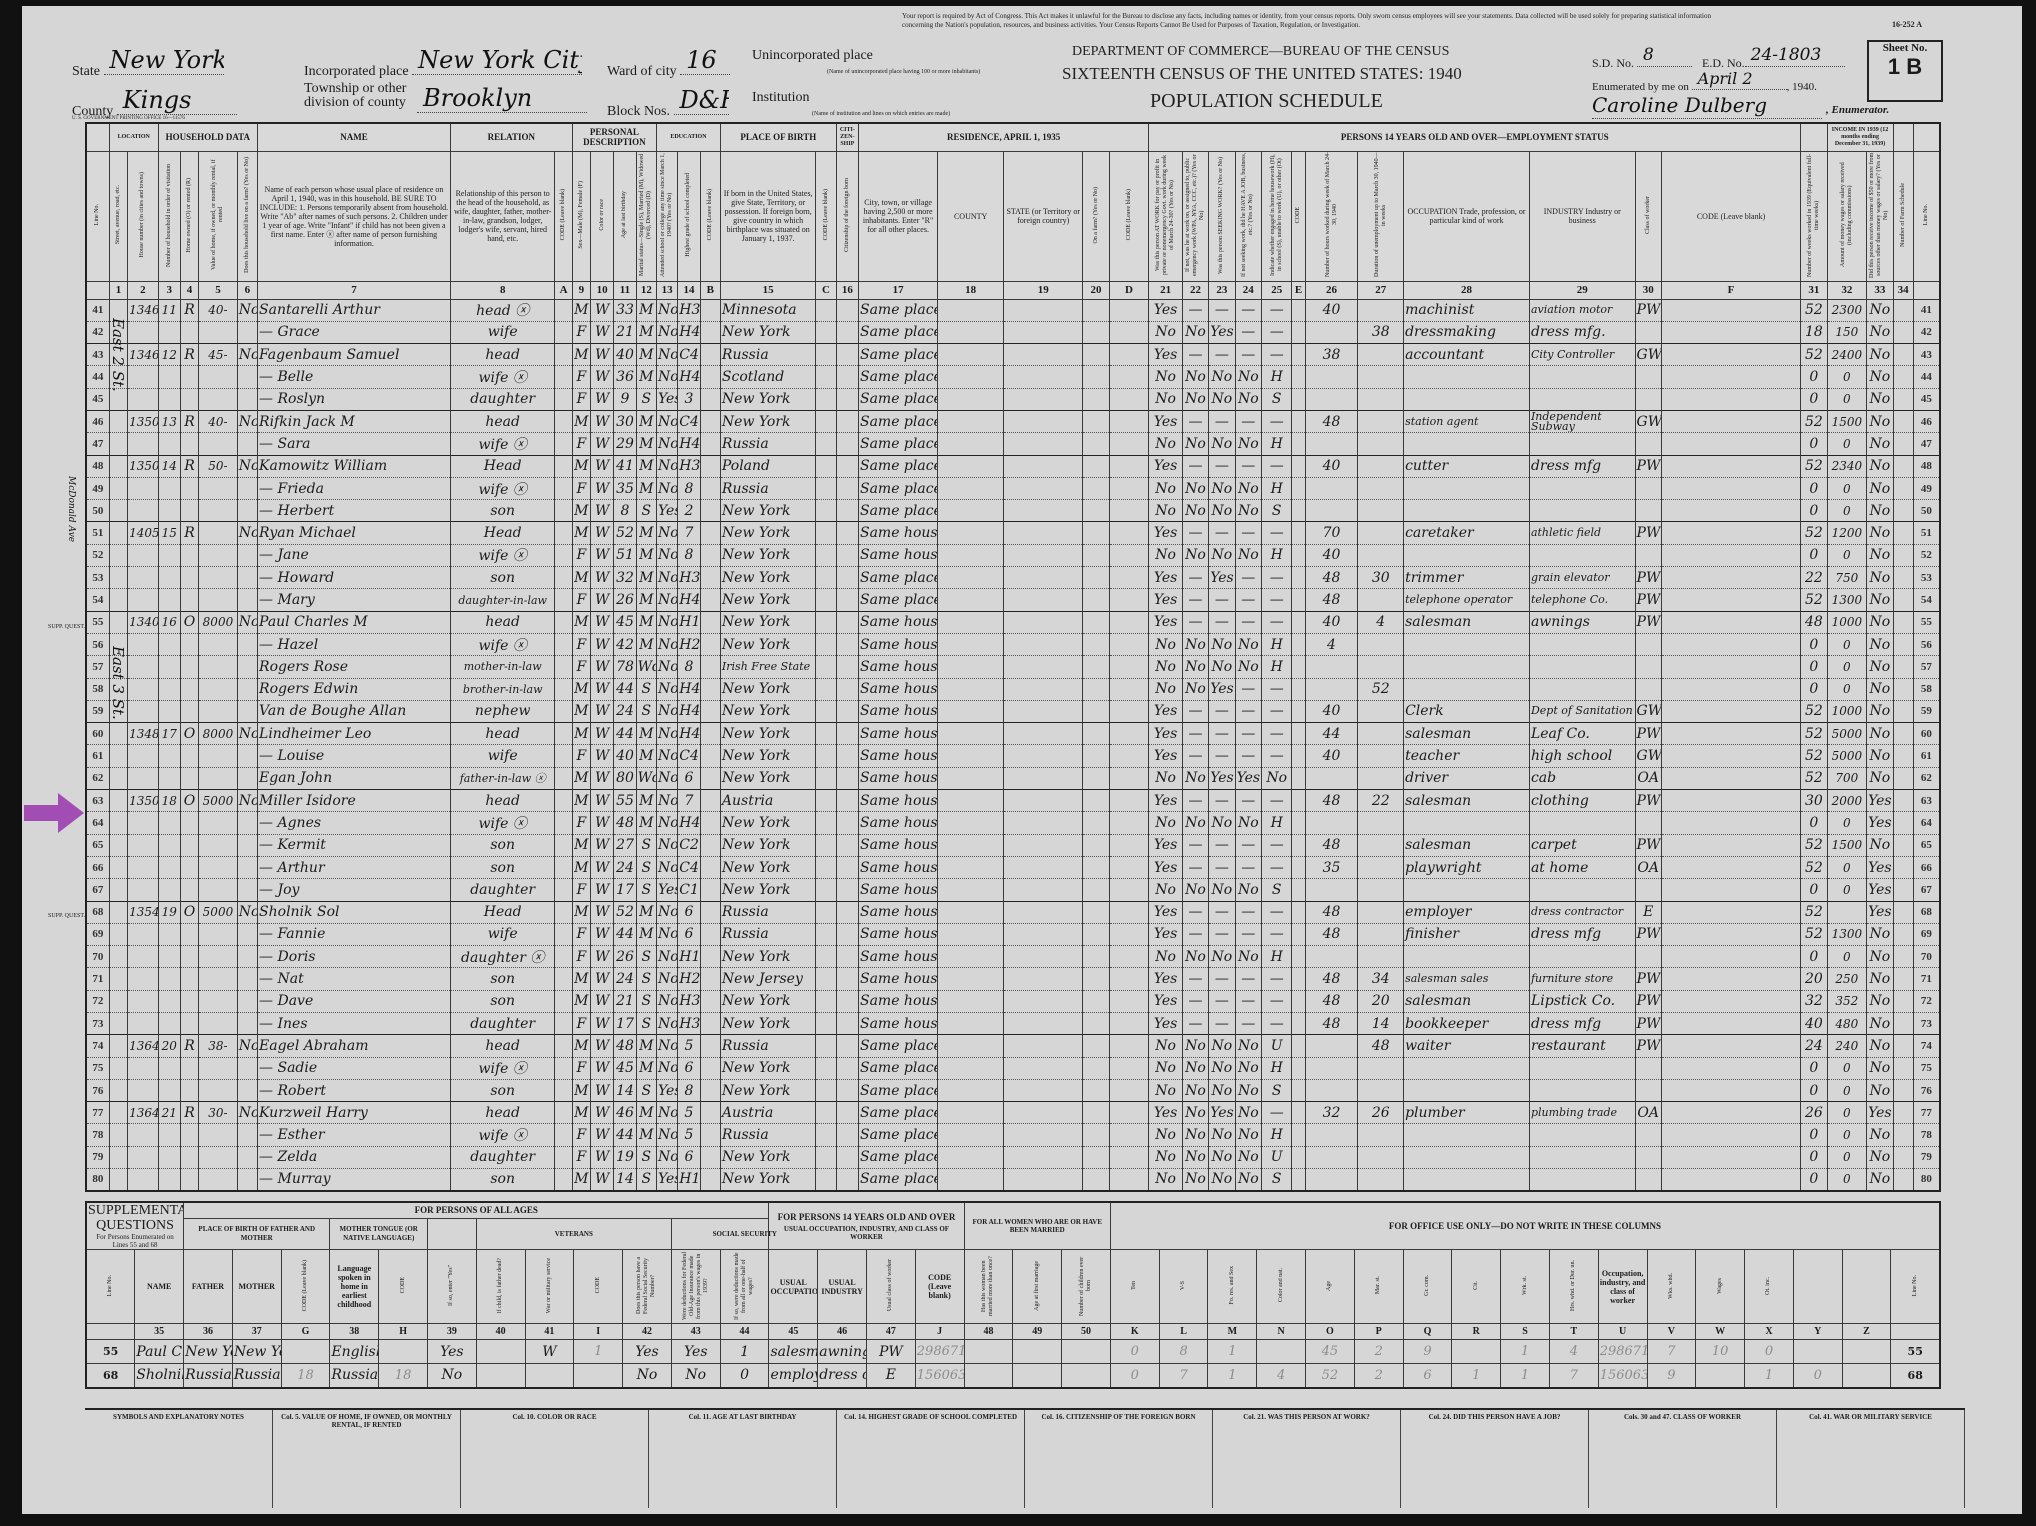  Describe the element at coordinates (189, 290) in the screenshot. I see `column-number: 4` at that location.